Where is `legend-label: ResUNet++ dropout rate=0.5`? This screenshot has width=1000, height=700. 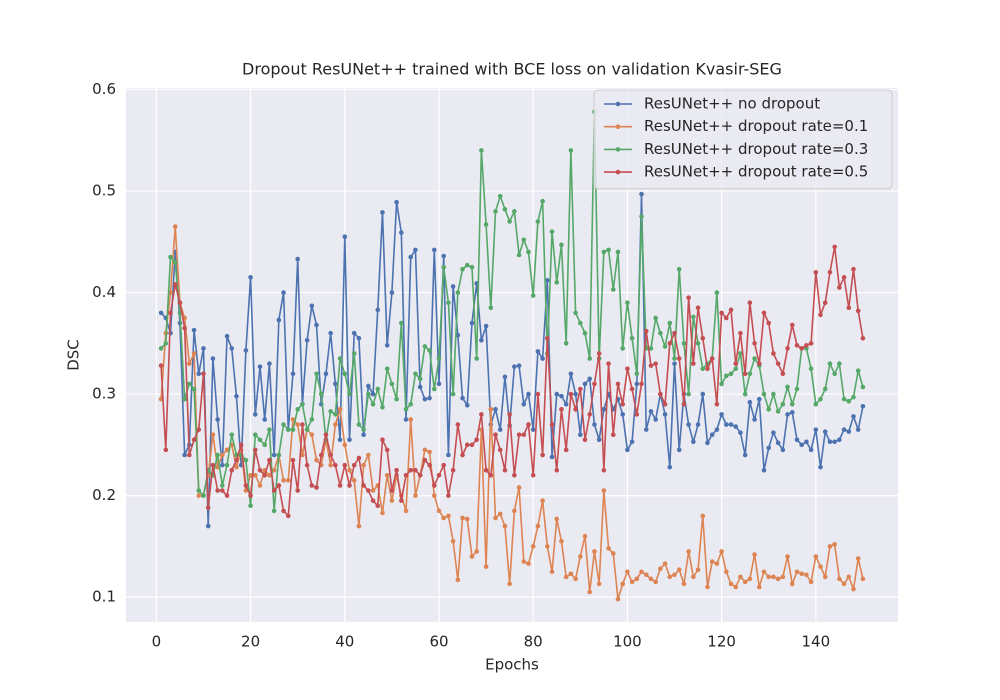 legend-label: ResUNet++ dropout rate=0.5 is located at coordinates (756, 172).